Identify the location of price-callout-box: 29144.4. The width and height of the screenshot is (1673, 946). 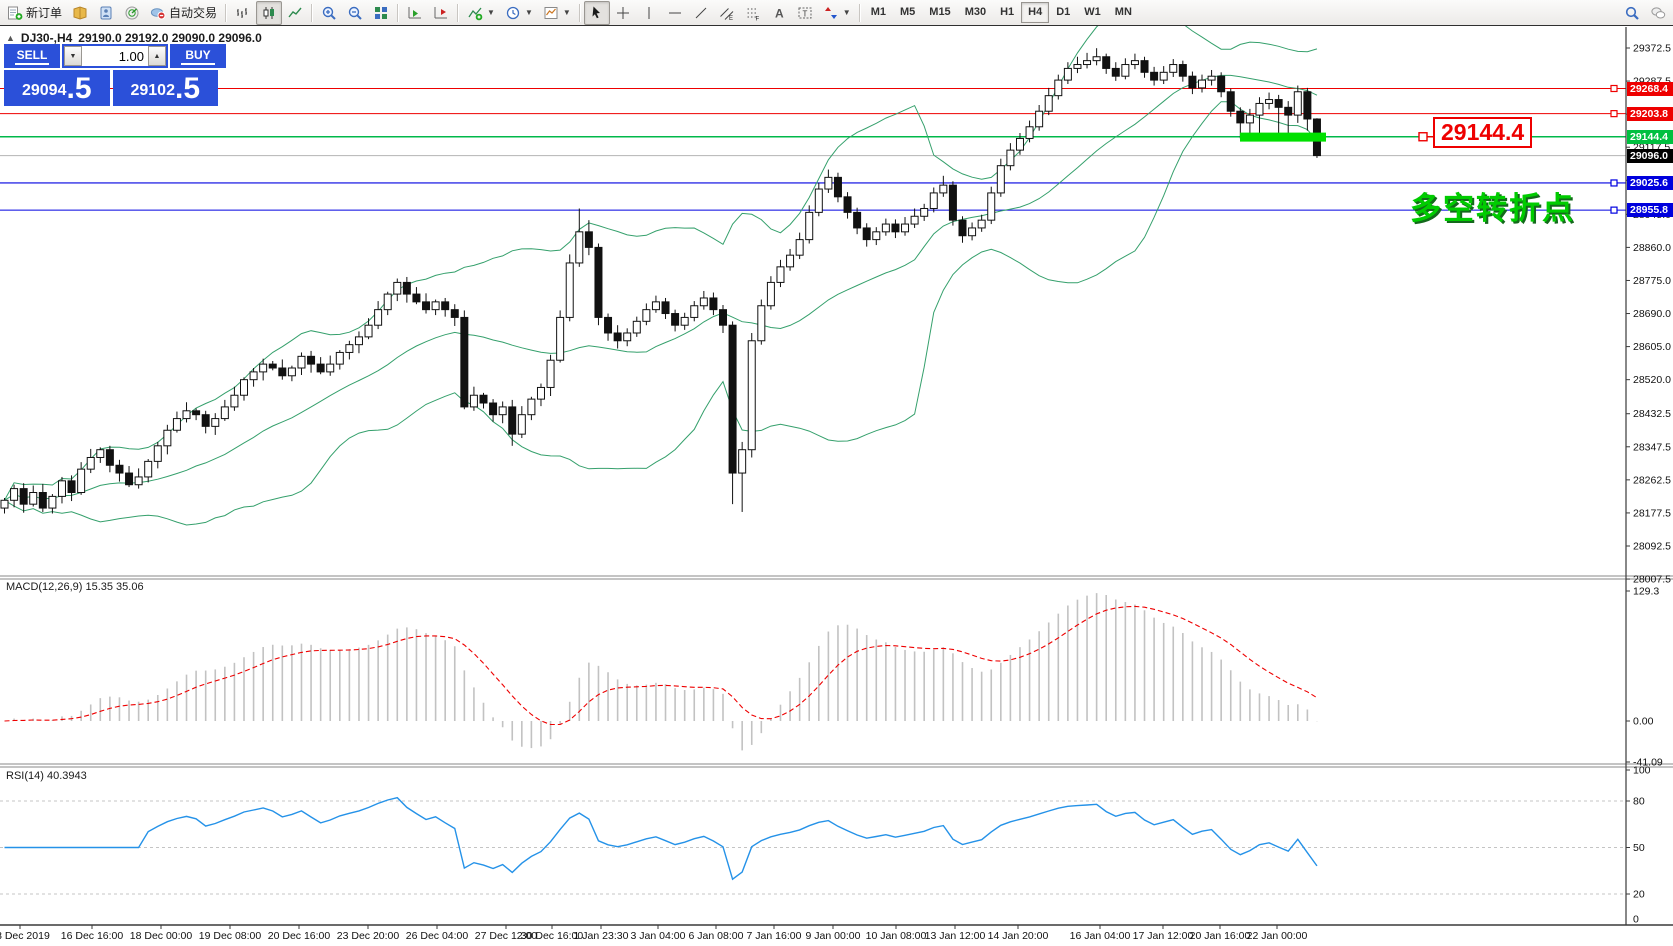
(1483, 132).